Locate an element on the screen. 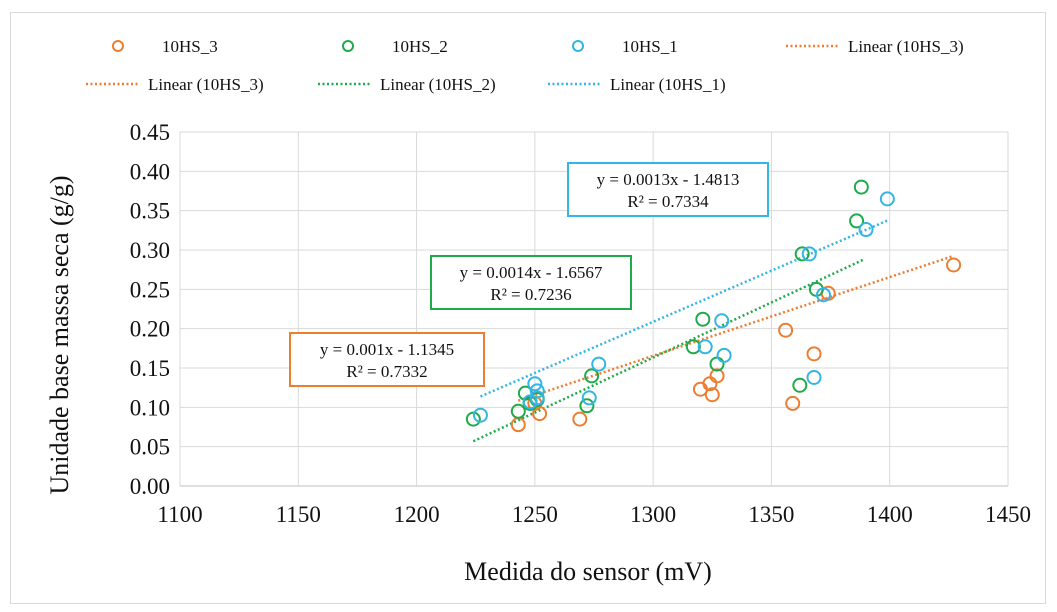 The width and height of the screenshot is (1057, 612). trendline-equation: y = 0.0013x - 1.4813 is located at coordinates (668, 179).